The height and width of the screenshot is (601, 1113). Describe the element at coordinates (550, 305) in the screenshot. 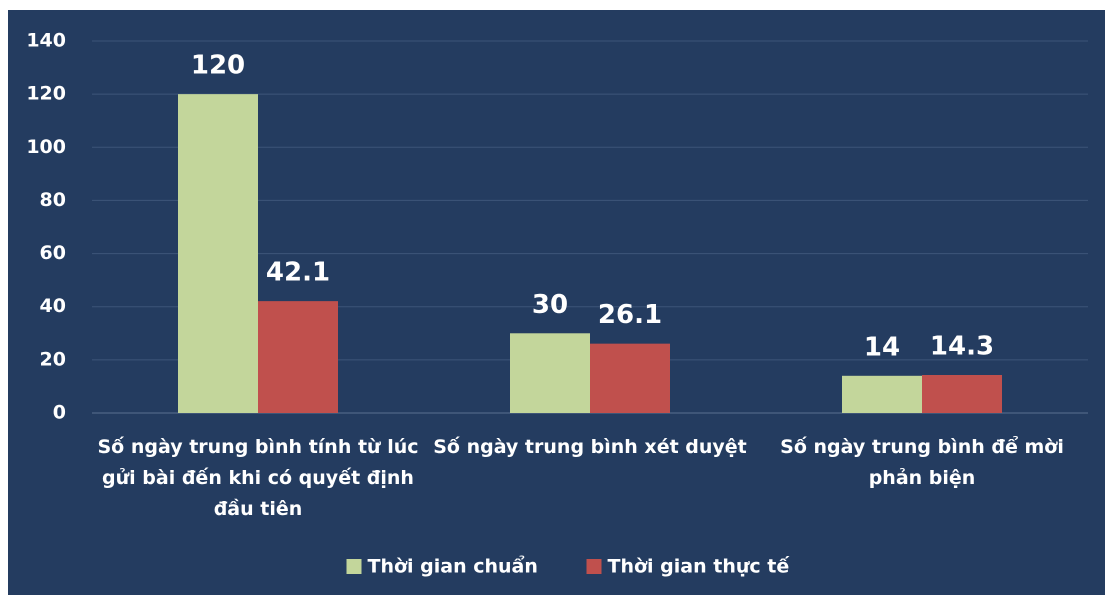

I see `data-label: 30` at that location.